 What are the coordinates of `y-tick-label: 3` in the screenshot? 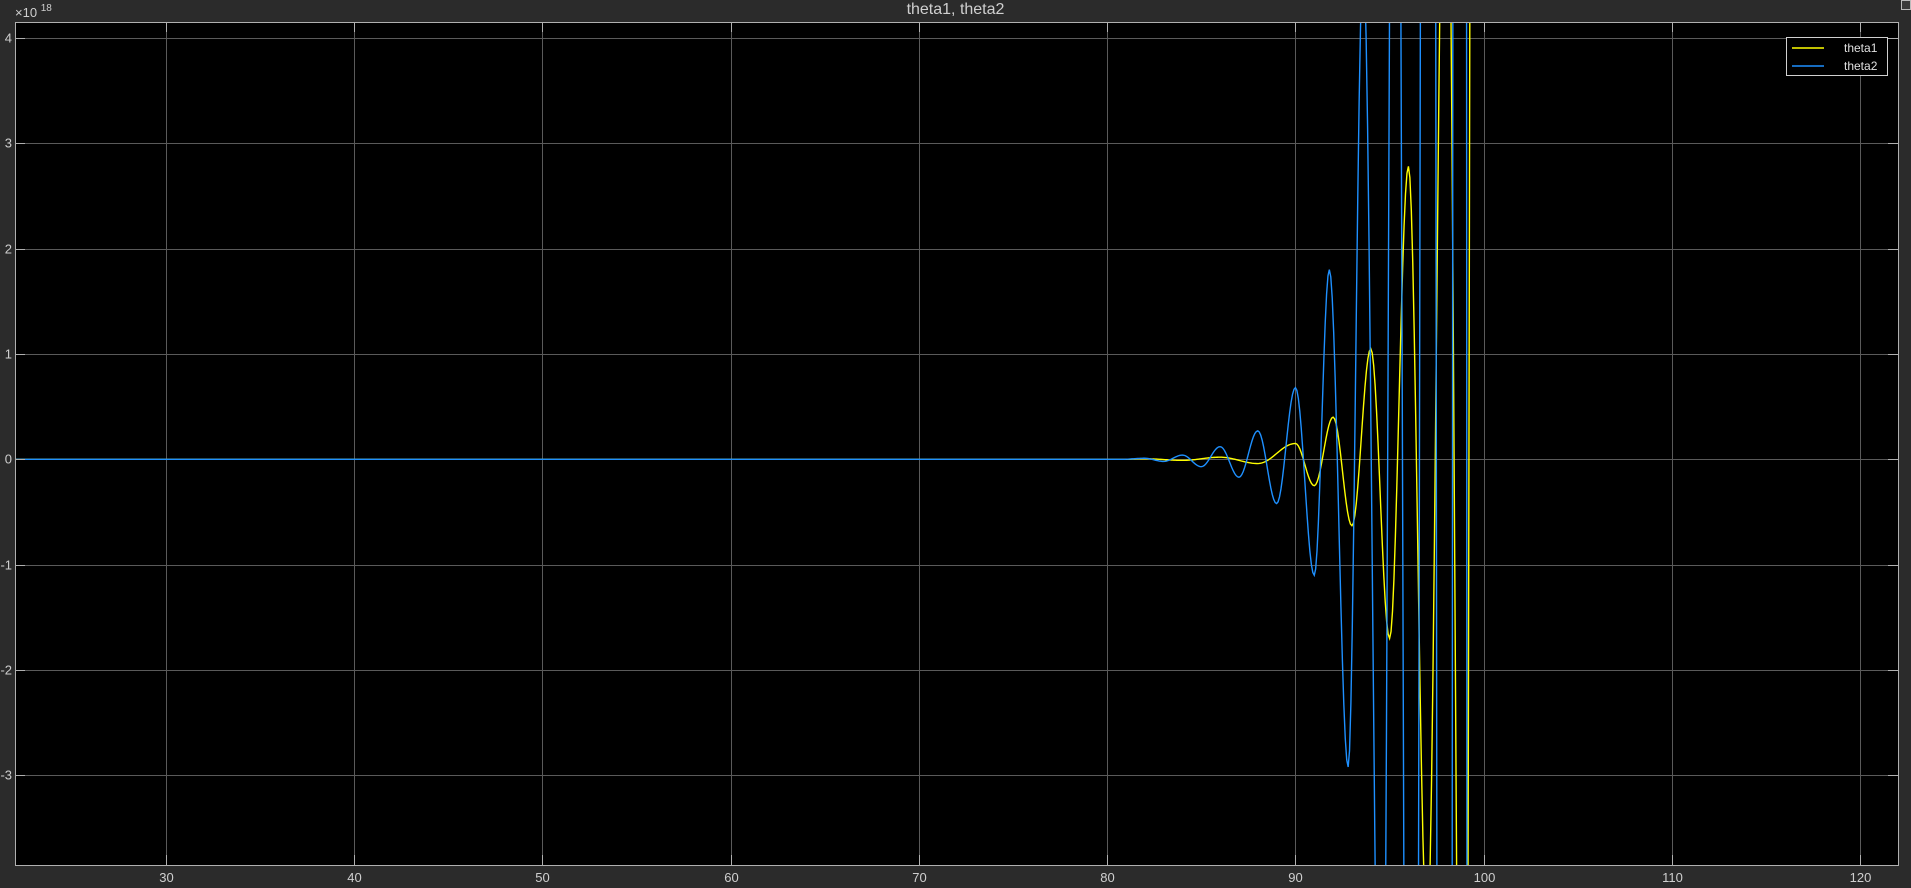 It's located at (8, 143).